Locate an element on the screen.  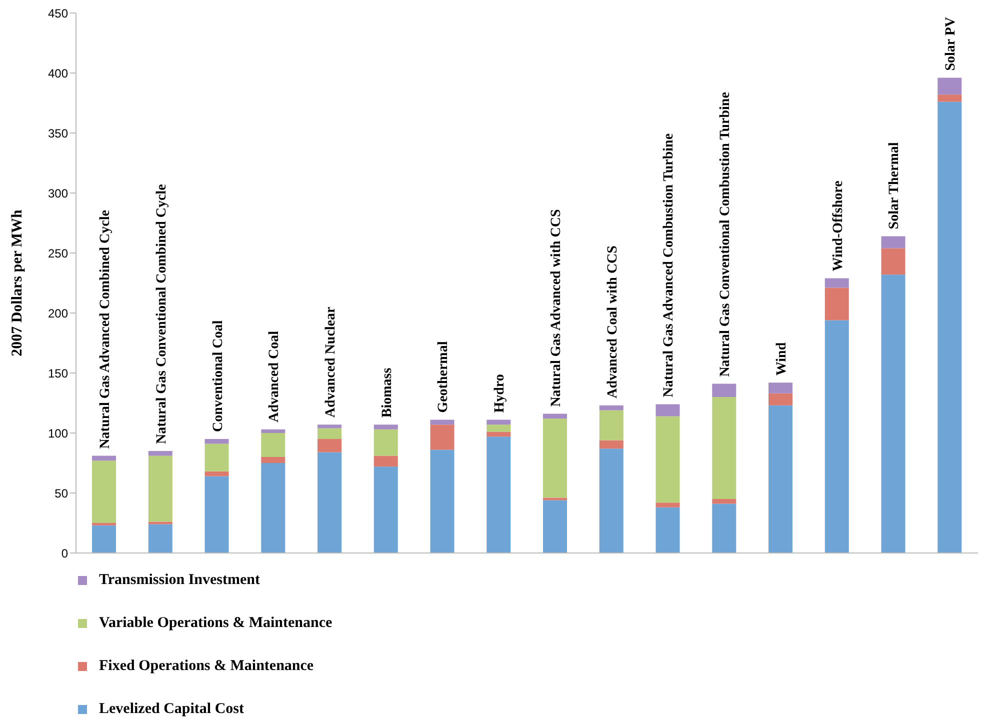
x-tick-label: Wind-Offshore is located at coordinates (838, 226).